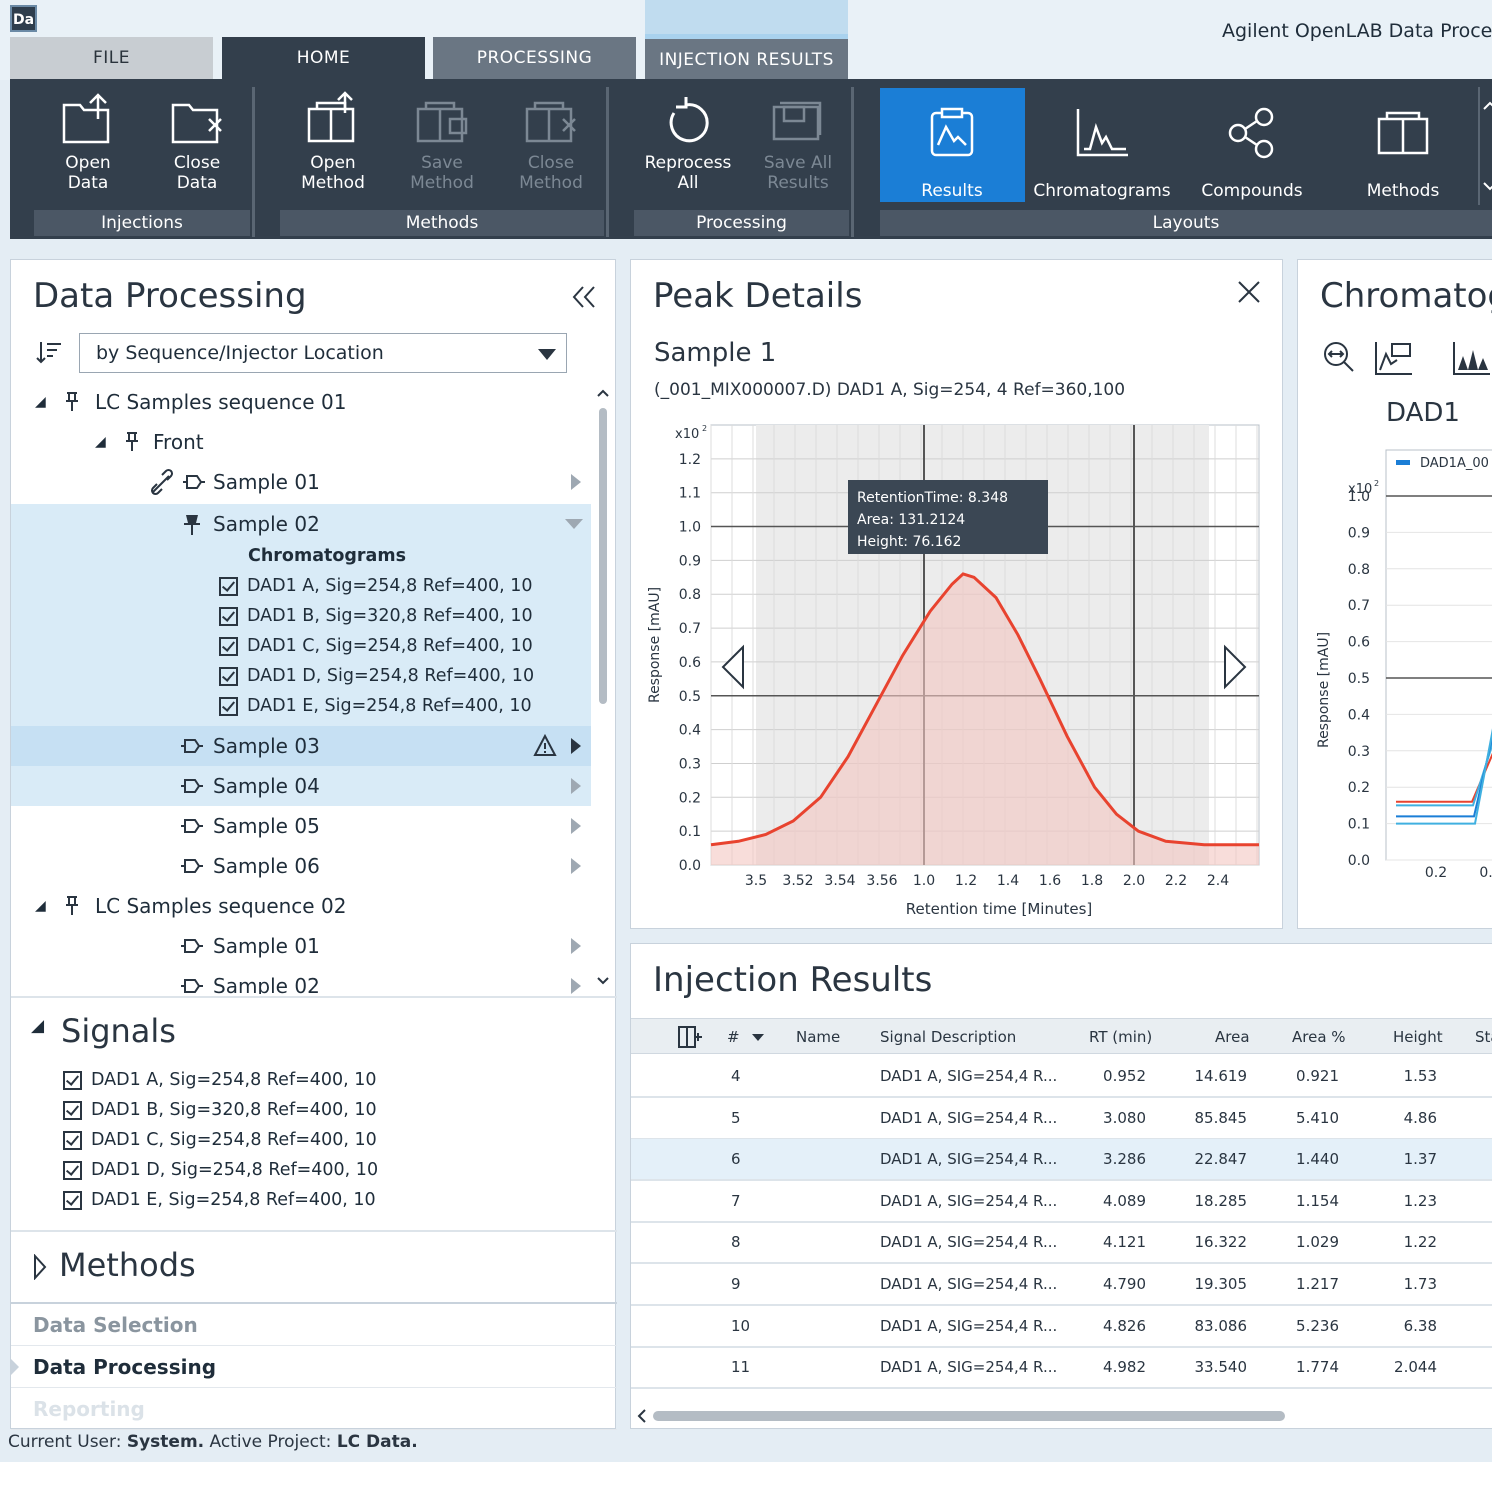 This screenshot has width=1492, height=1492. I want to click on open-method-button: Open Method, so click(333, 142).